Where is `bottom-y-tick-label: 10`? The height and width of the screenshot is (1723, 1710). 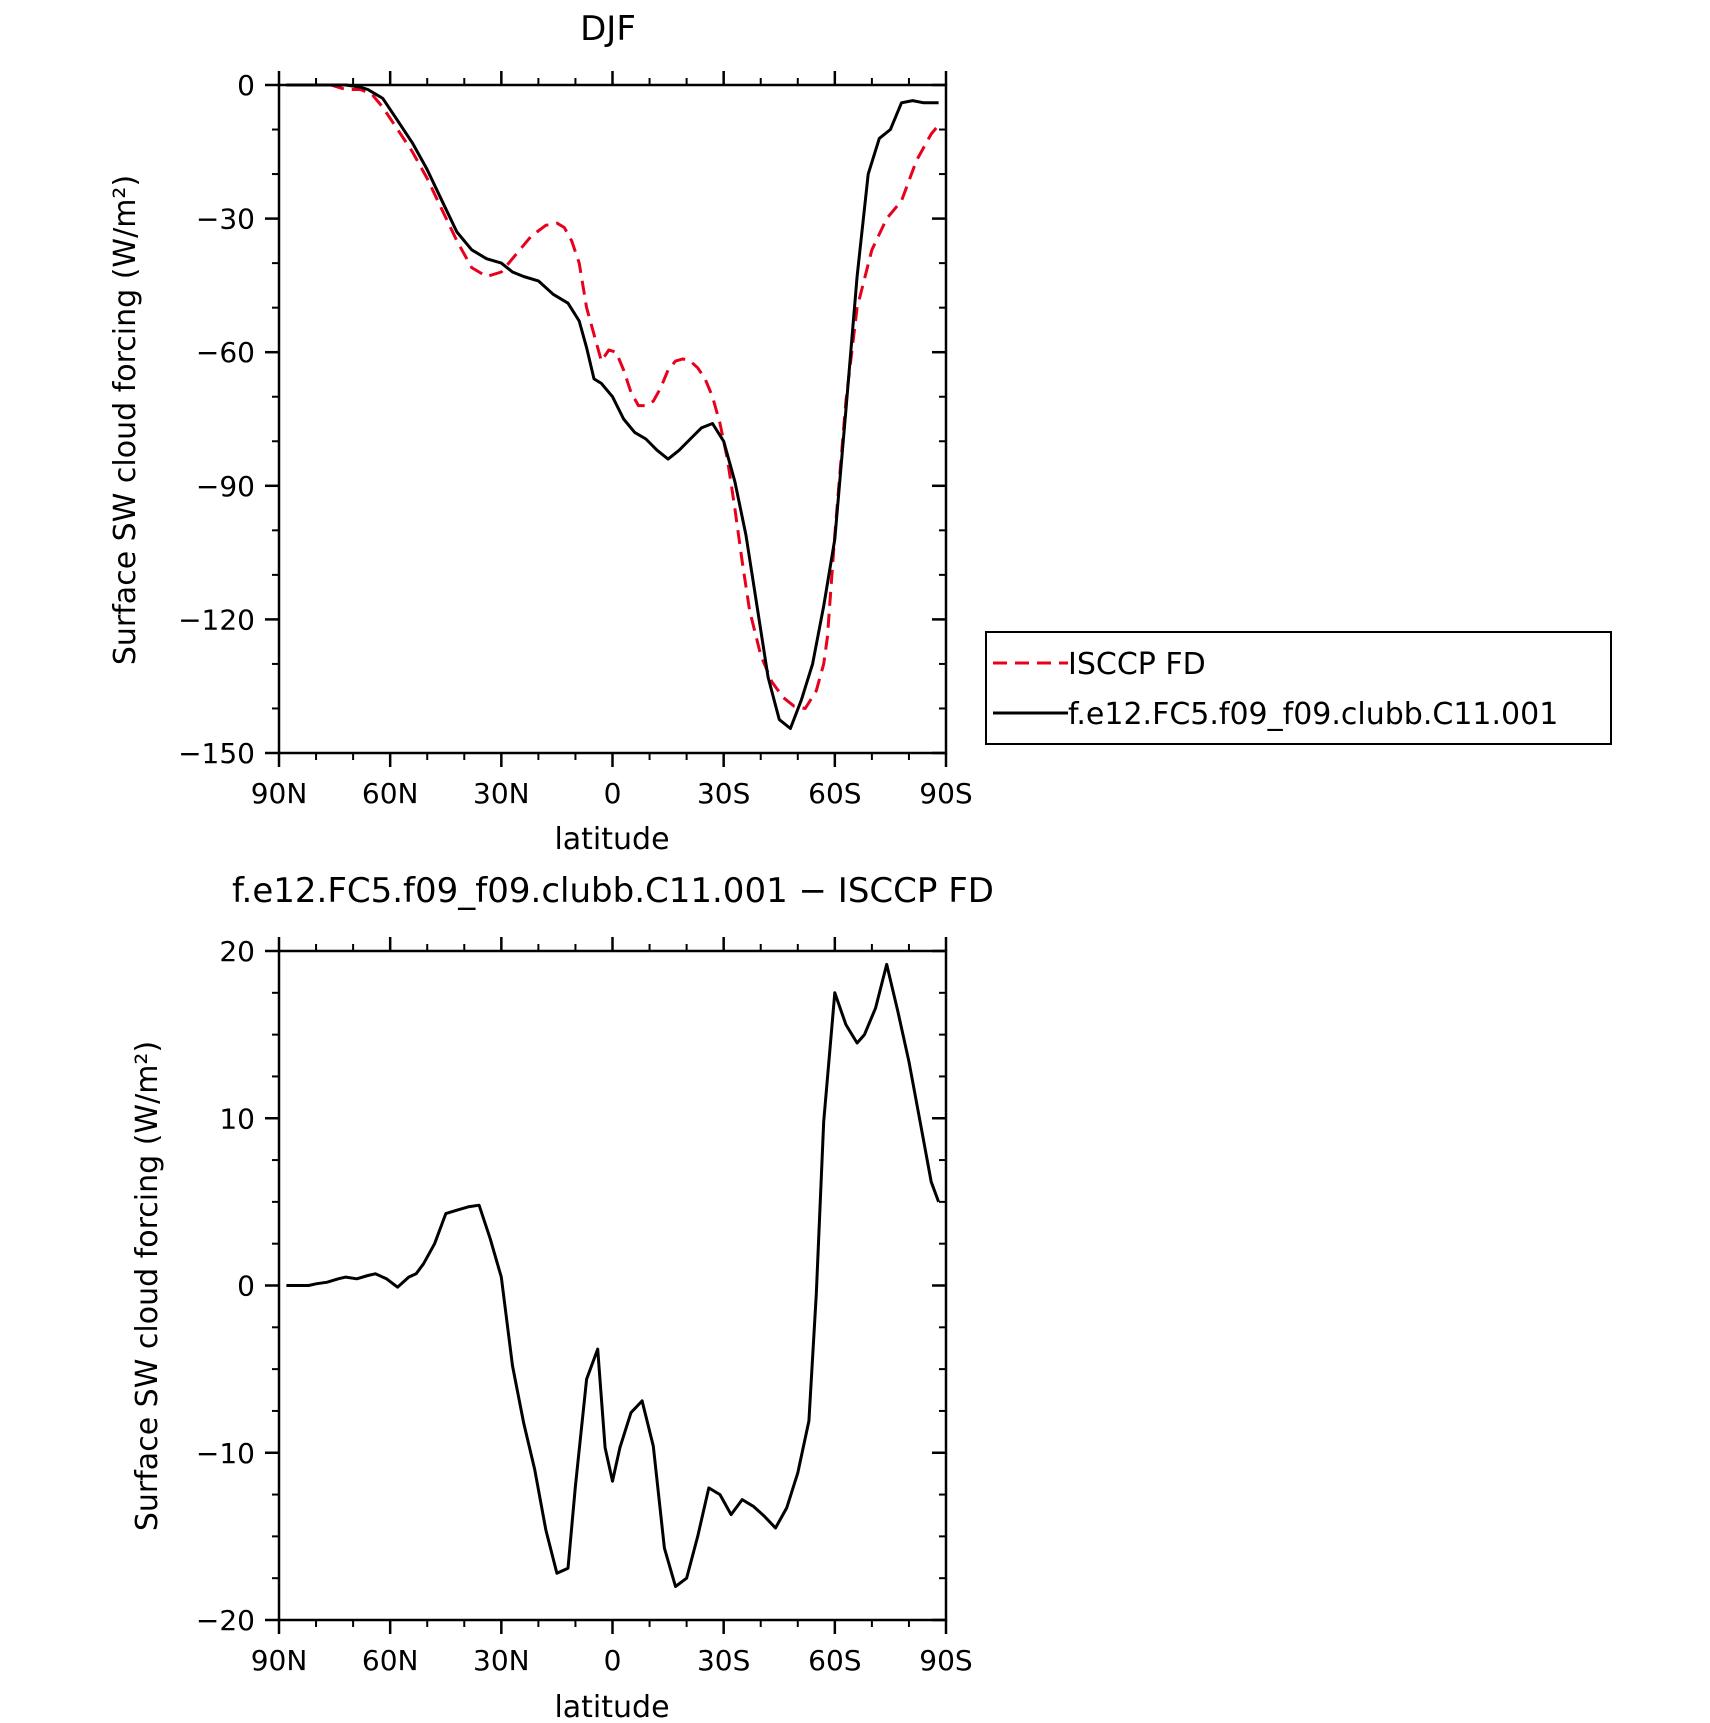
bottom-y-tick-label: 10 is located at coordinates (237, 1118).